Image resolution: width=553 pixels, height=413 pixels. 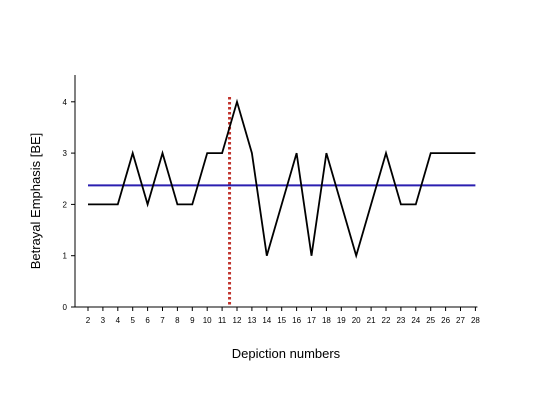 I want to click on y-axis-label: Betrayal Emphasis [BE], so click(x=35, y=201).